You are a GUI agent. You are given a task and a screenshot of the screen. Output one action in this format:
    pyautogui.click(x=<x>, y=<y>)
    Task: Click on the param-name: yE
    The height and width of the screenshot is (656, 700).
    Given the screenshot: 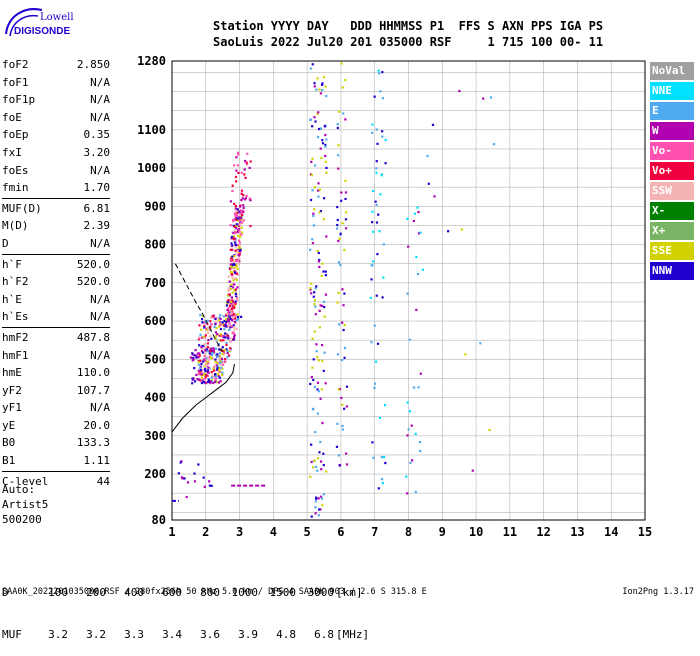 What is the action you would take?
    pyautogui.click(x=9, y=425)
    